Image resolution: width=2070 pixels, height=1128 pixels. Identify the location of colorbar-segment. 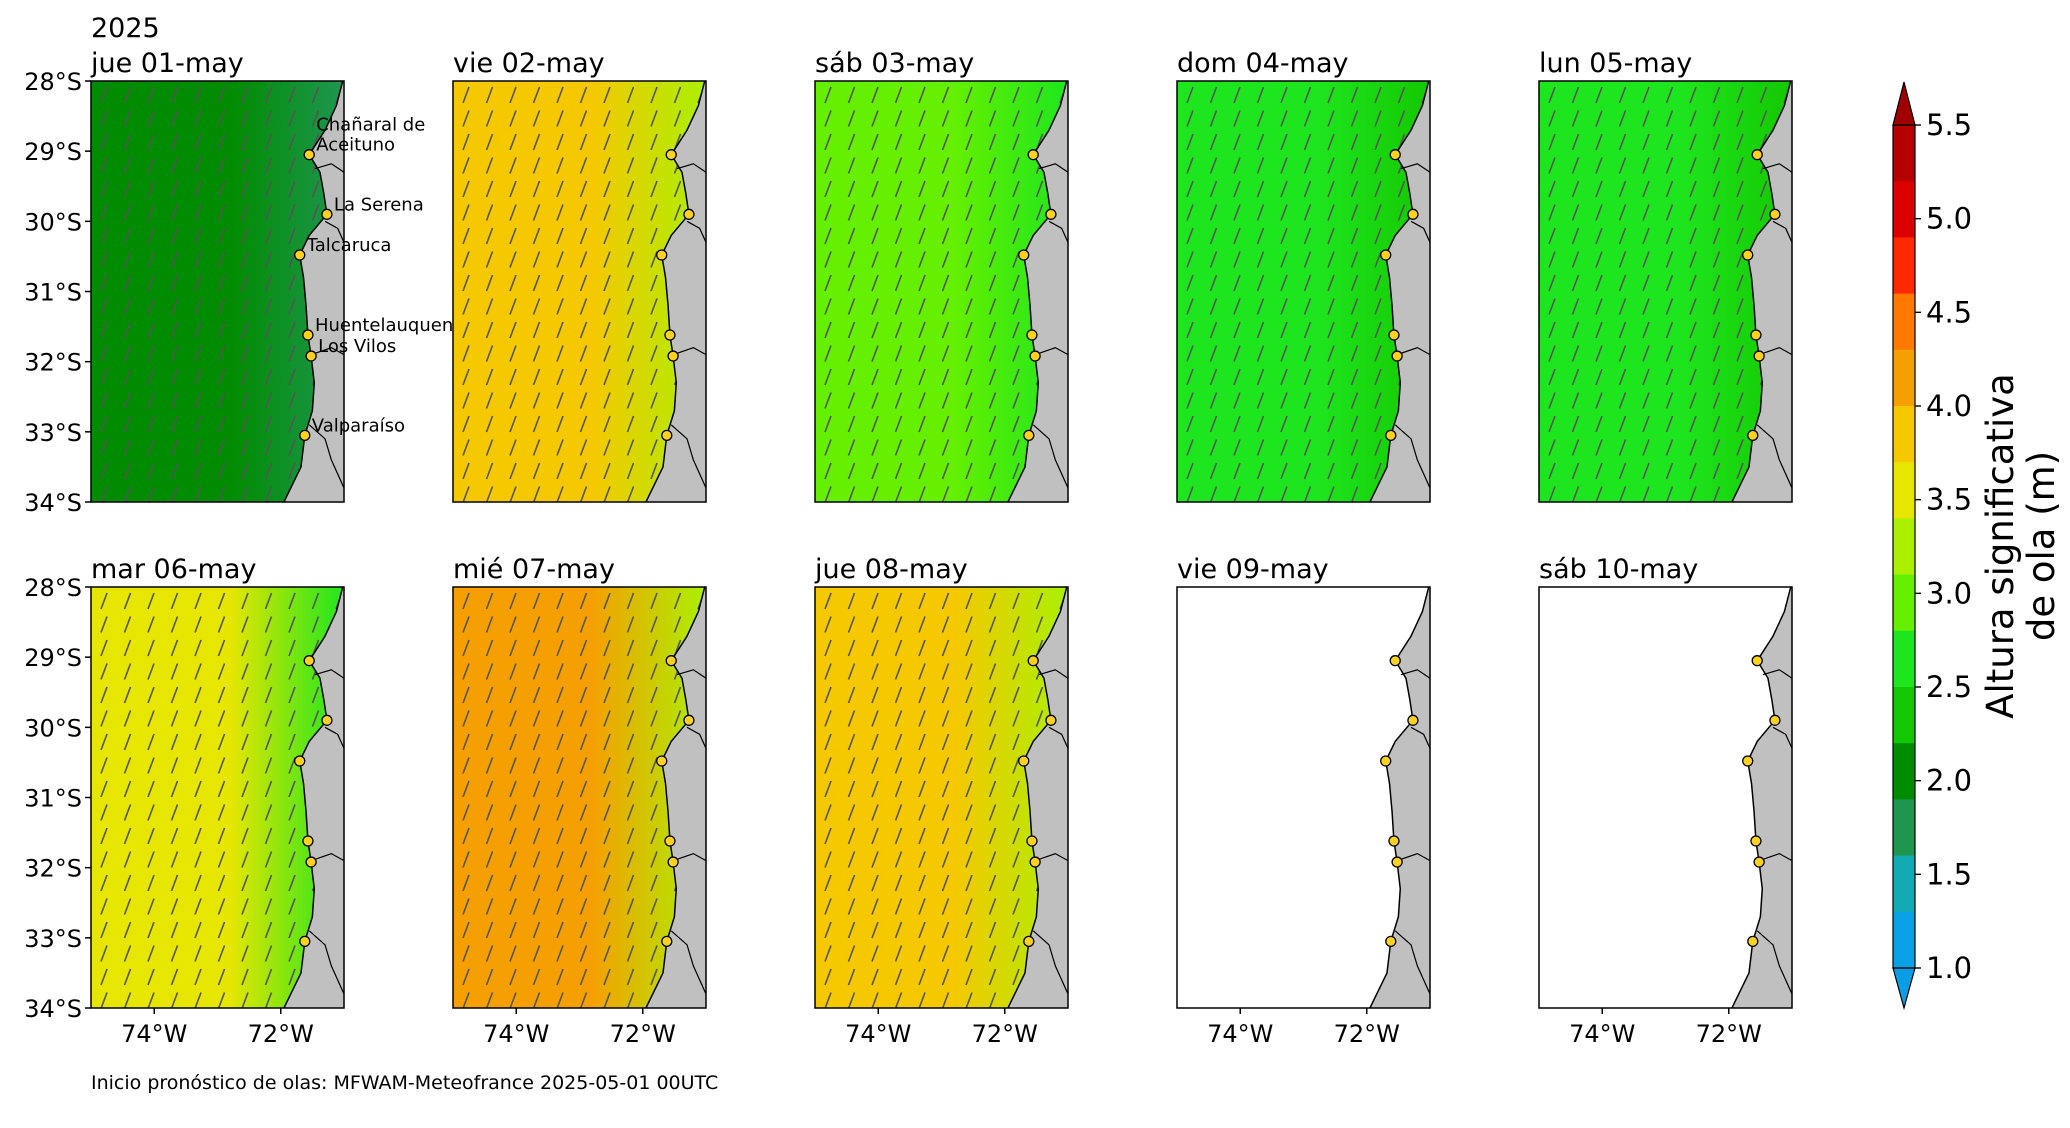
(1904, 322).